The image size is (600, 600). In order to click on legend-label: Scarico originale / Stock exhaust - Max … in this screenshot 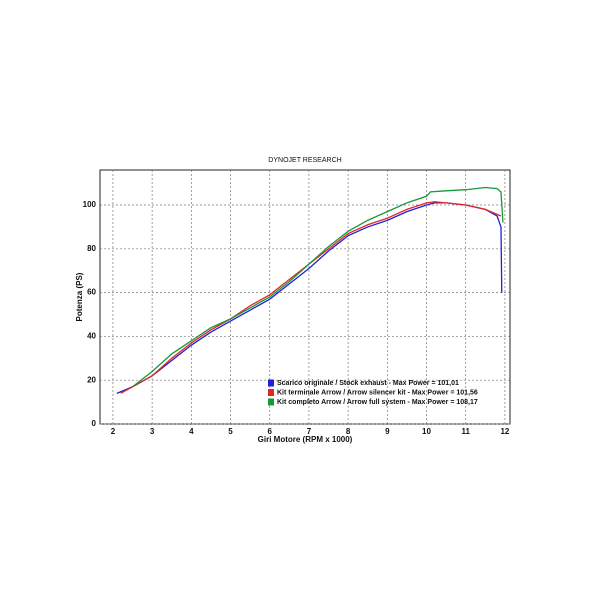, I will do `click(368, 383)`.